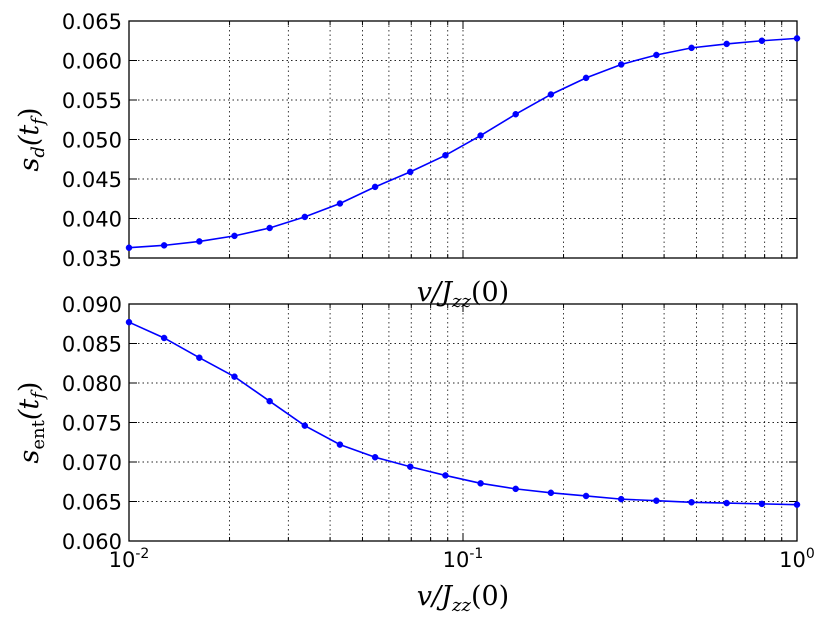 The height and width of the screenshot is (624, 830). Describe the element at coordinates (92, 384) in the screenshot. I see `y-tick-label: 0.080` at that location.